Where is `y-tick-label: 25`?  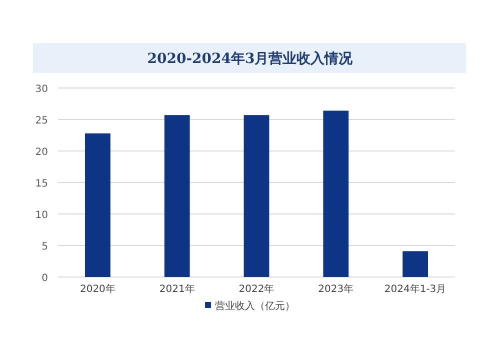
y-tick-label: 25 is located at coordinates (41, 121).